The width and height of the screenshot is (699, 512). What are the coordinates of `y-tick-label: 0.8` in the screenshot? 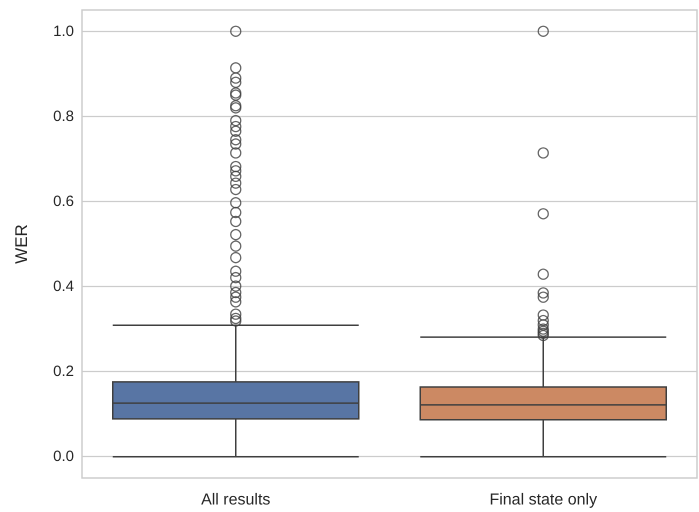 It's located at (63, 116).